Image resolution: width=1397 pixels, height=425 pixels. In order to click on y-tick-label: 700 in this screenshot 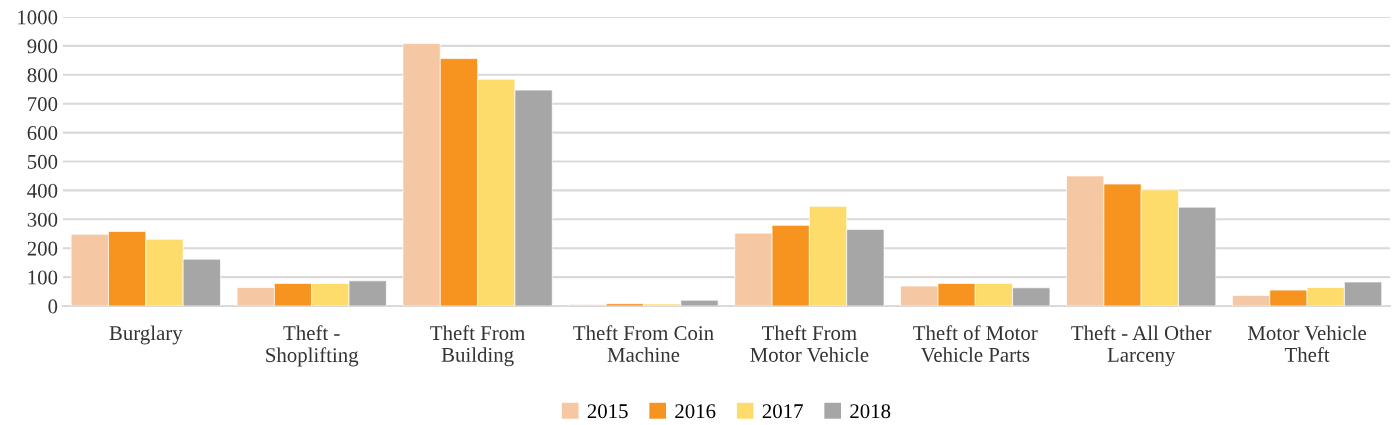, I will do `click(43, 104)`.